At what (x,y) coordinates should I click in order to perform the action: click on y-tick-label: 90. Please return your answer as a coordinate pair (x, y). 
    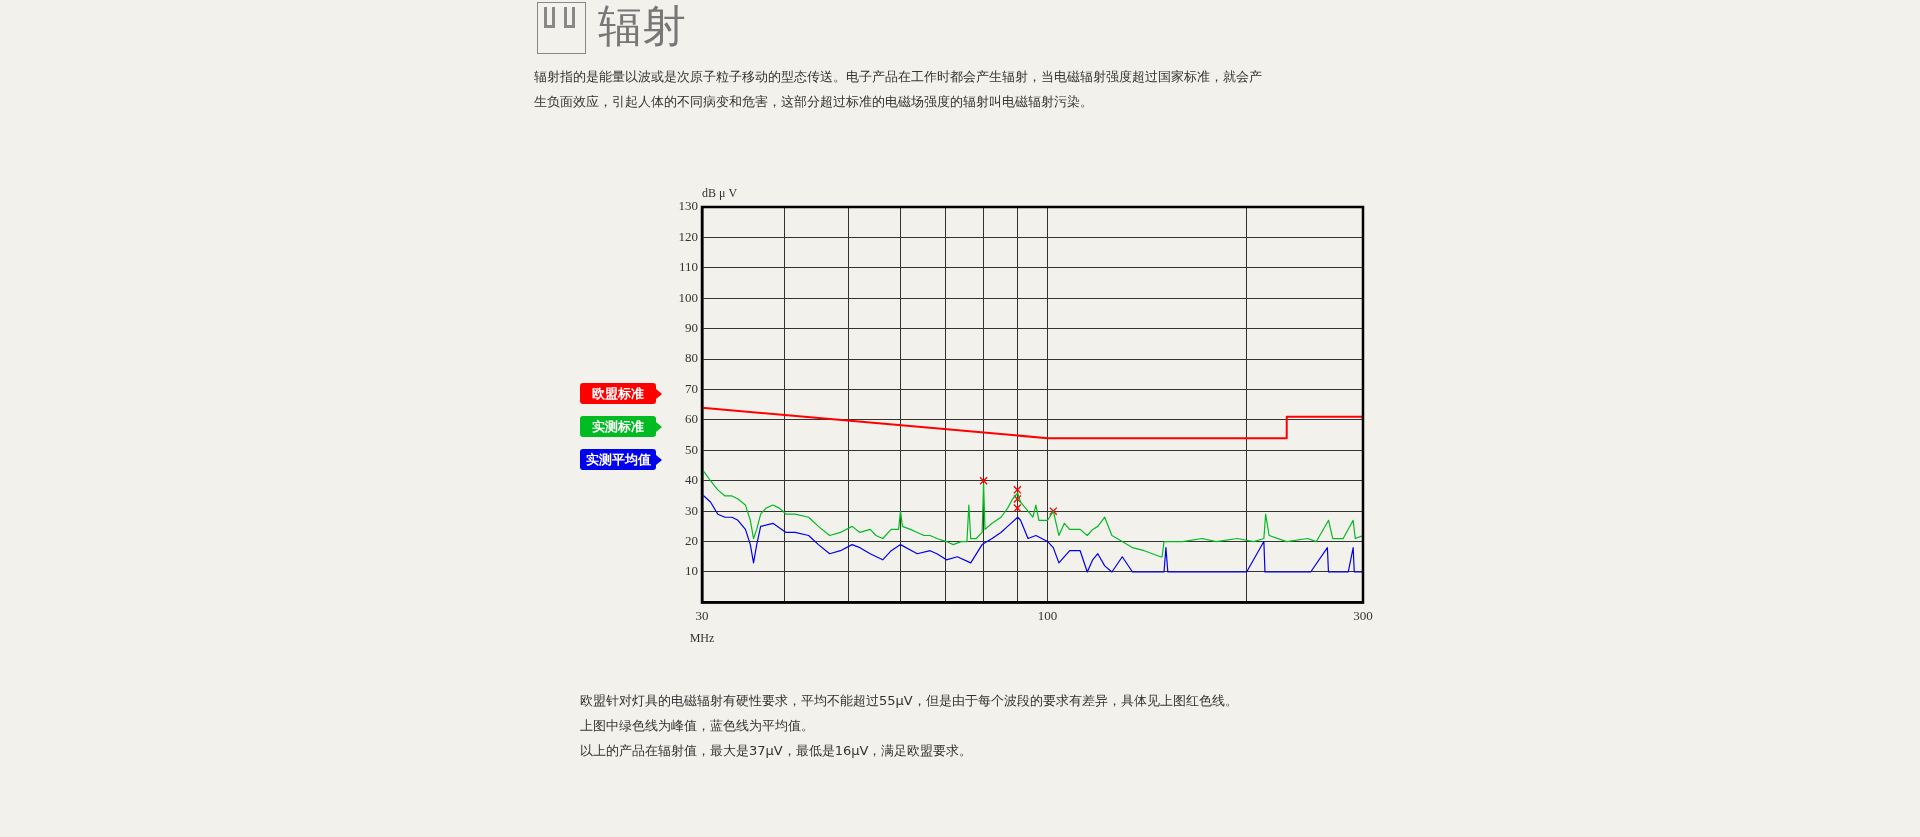
    Looking at the image, I should click on (691, 328).